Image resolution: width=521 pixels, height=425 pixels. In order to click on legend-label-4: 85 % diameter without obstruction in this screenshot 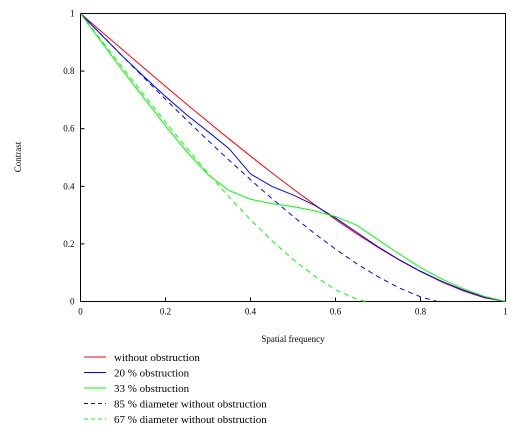, I will do `click(190, 405)`.